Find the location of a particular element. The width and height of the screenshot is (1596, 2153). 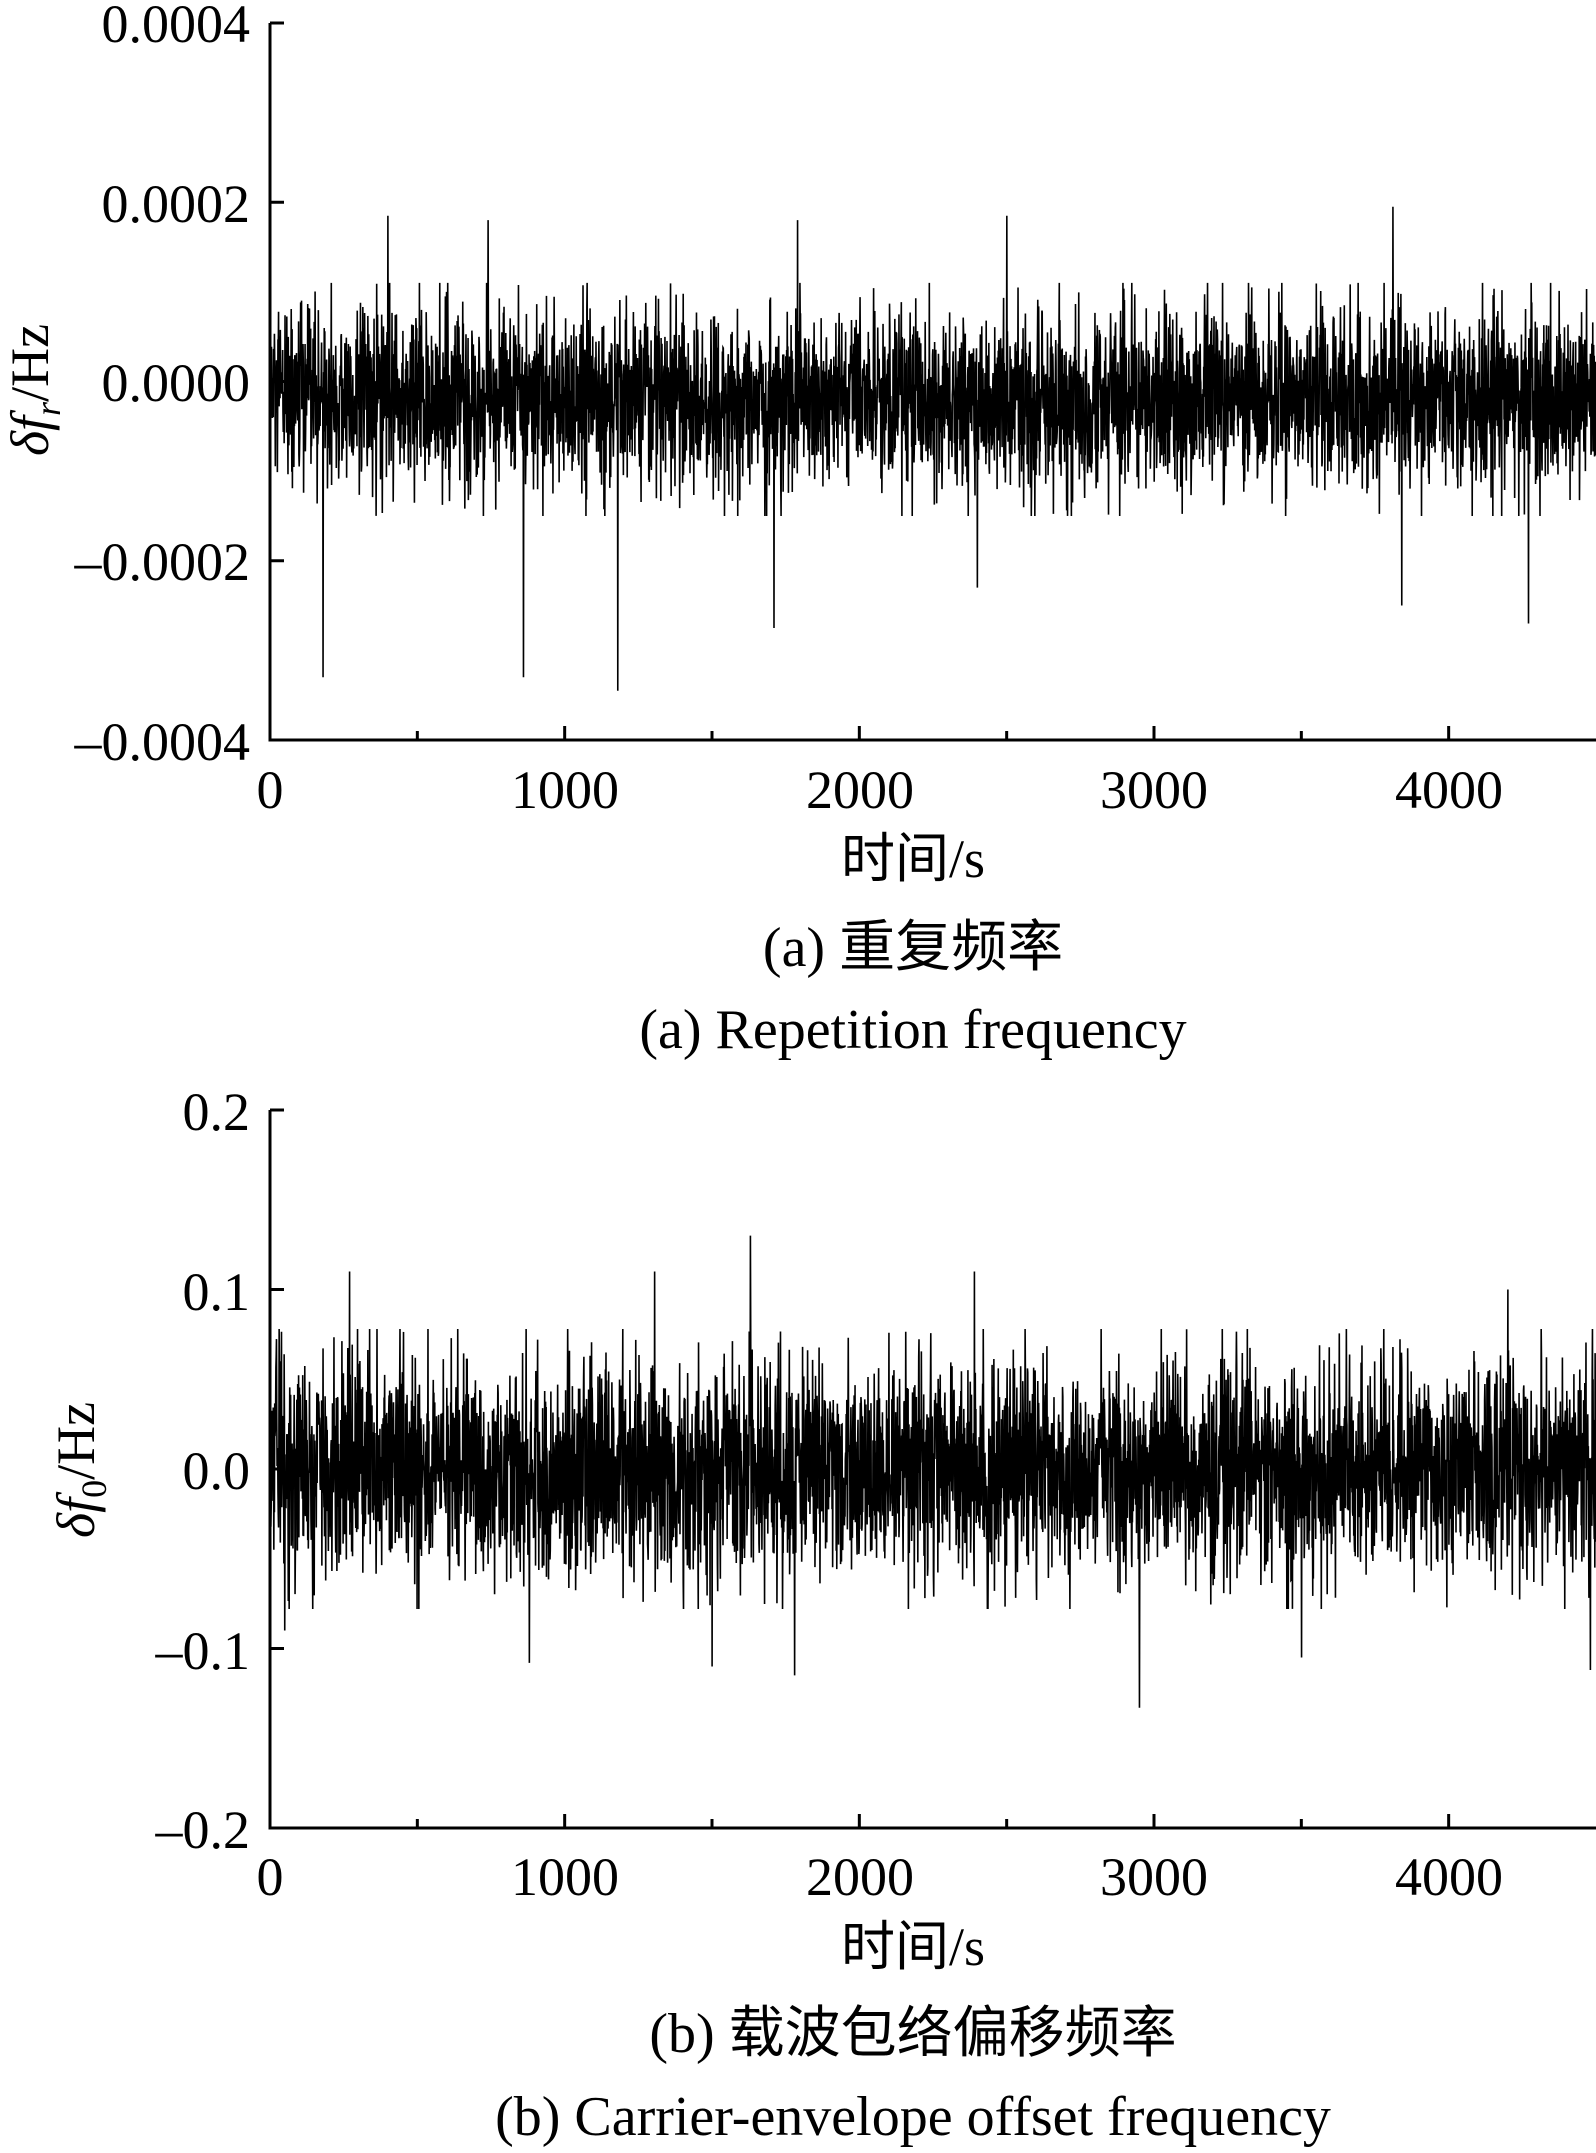

xtick-label-a-0: 0 is located at coordinates (270, 790).